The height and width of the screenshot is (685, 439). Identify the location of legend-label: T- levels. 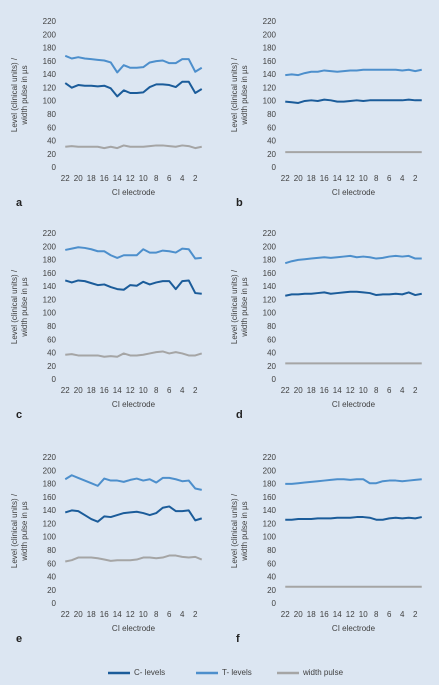
(237, 672).